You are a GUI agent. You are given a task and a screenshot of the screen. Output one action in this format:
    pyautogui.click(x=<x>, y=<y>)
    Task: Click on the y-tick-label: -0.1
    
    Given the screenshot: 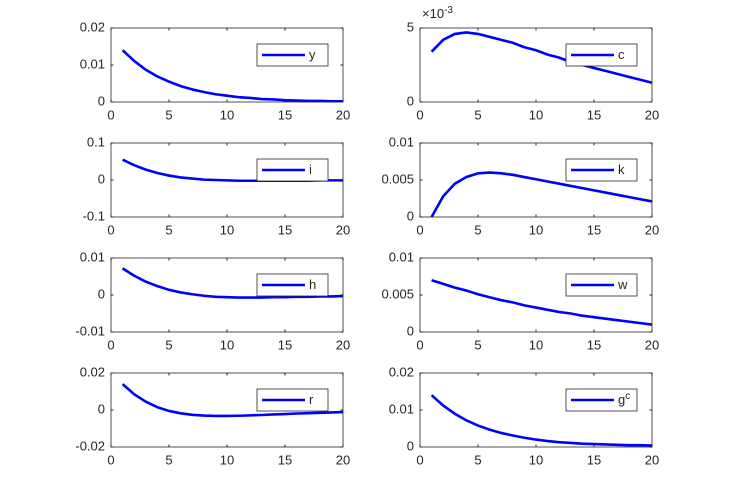 What is the action you would take?
    pyautogui.click(x=94, y=215)
    